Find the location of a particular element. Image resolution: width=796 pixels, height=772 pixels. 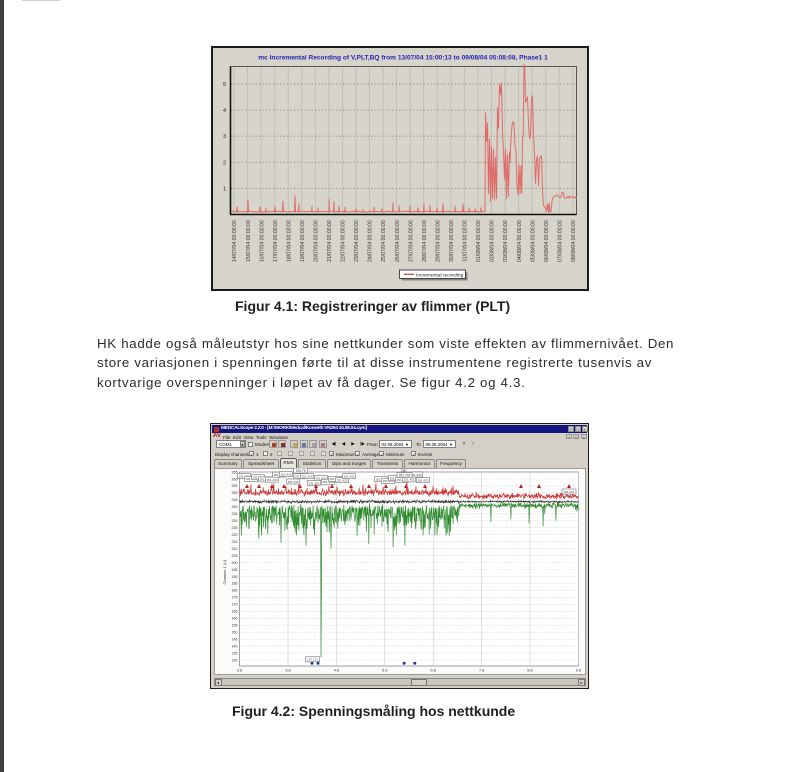

svg-text: 04/08/04 00:00:00 is located at coordinates (520, 241).